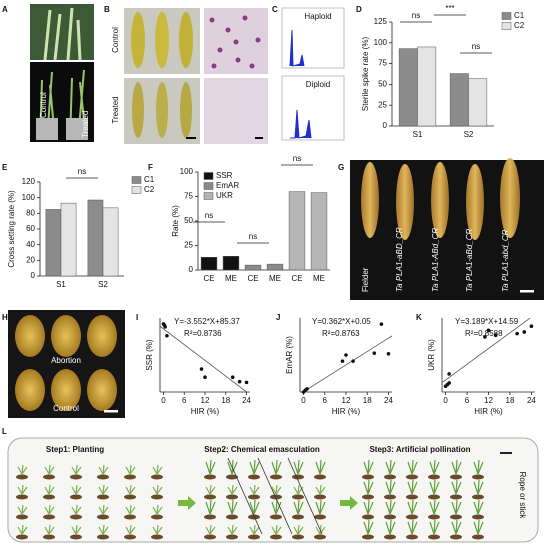 The width and height of the screenshot is (546, 546). I want to click on x-tick-label: S2, so click(103, 284).